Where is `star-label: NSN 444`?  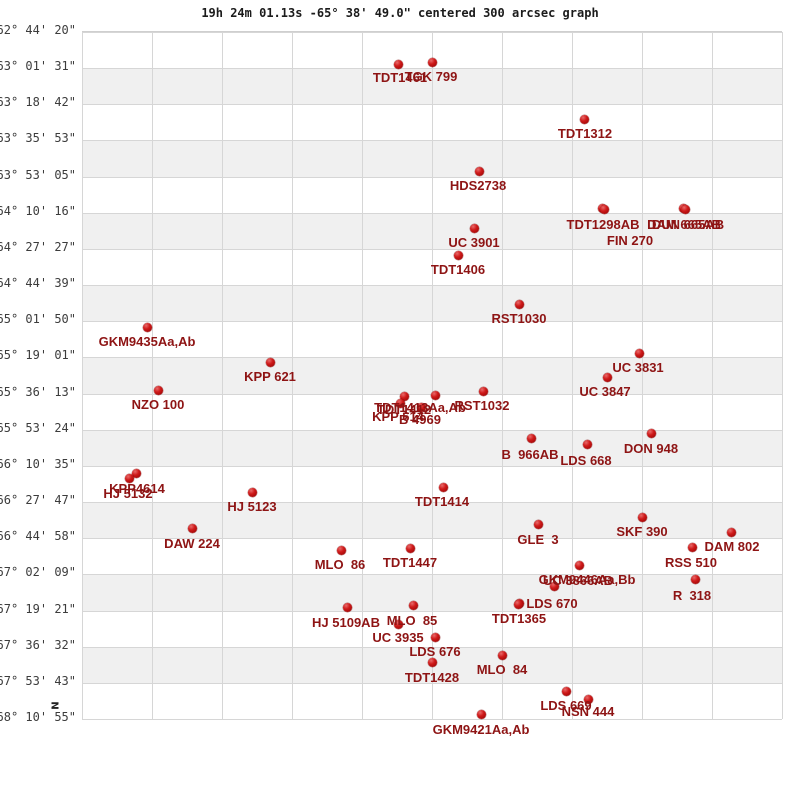
star-label: NSN 444 is located at coordinates (588, 711).